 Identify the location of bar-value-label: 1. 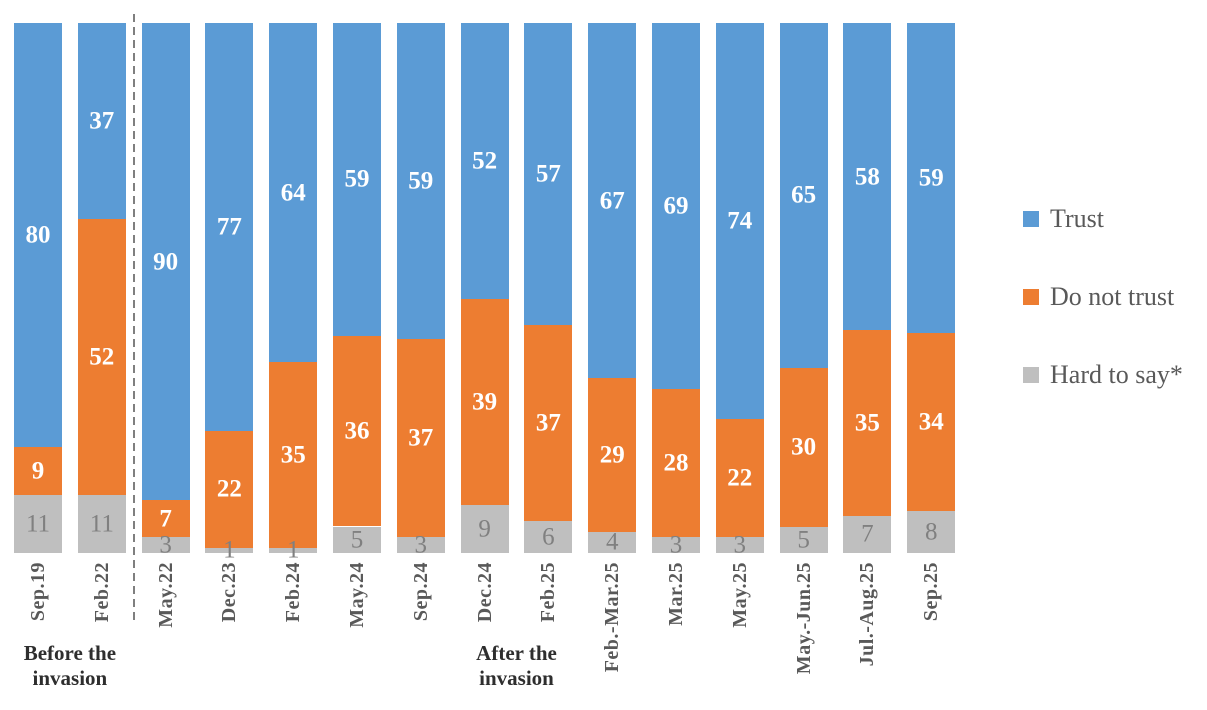
(229, 550).